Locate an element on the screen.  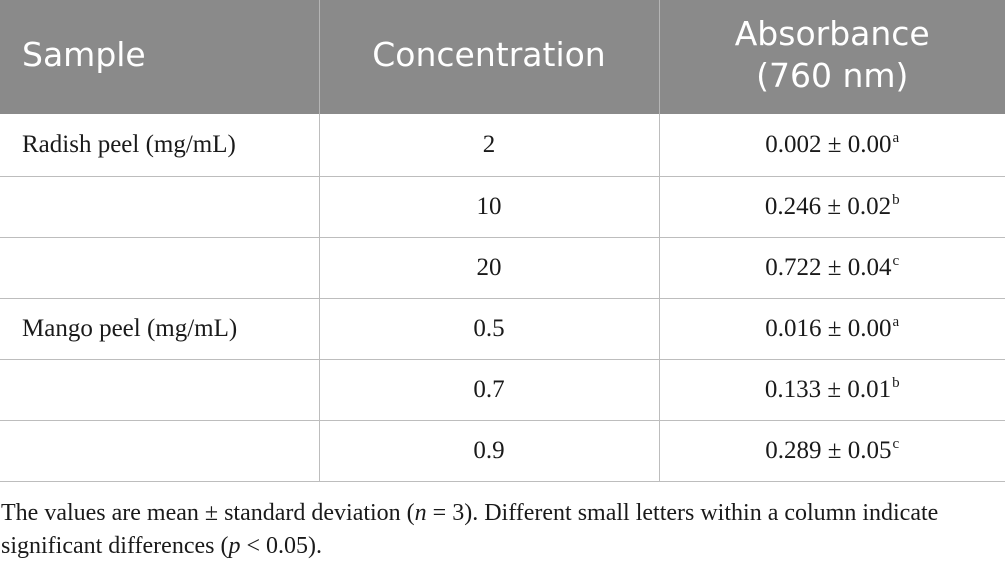
cell-absorbance: 0.246 ± 0.02b is located at coordinates (831, 207).